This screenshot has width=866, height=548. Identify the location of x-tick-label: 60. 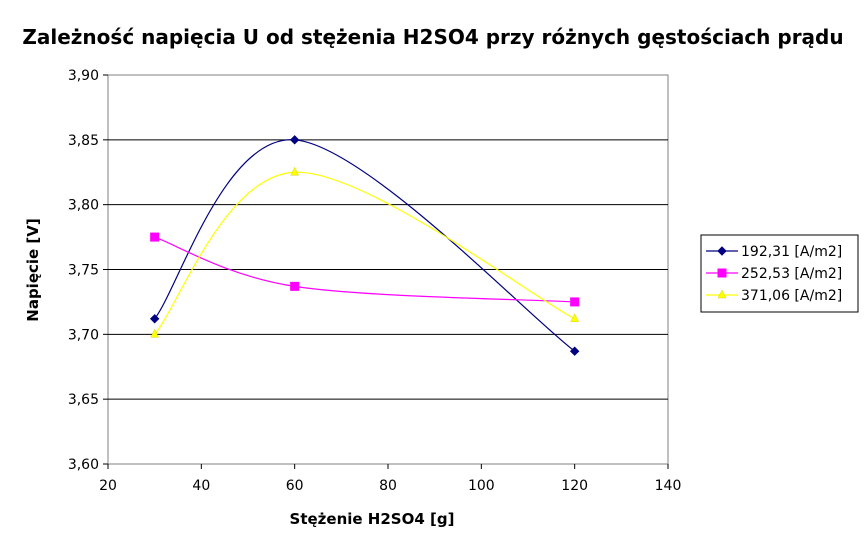
(295, 486).